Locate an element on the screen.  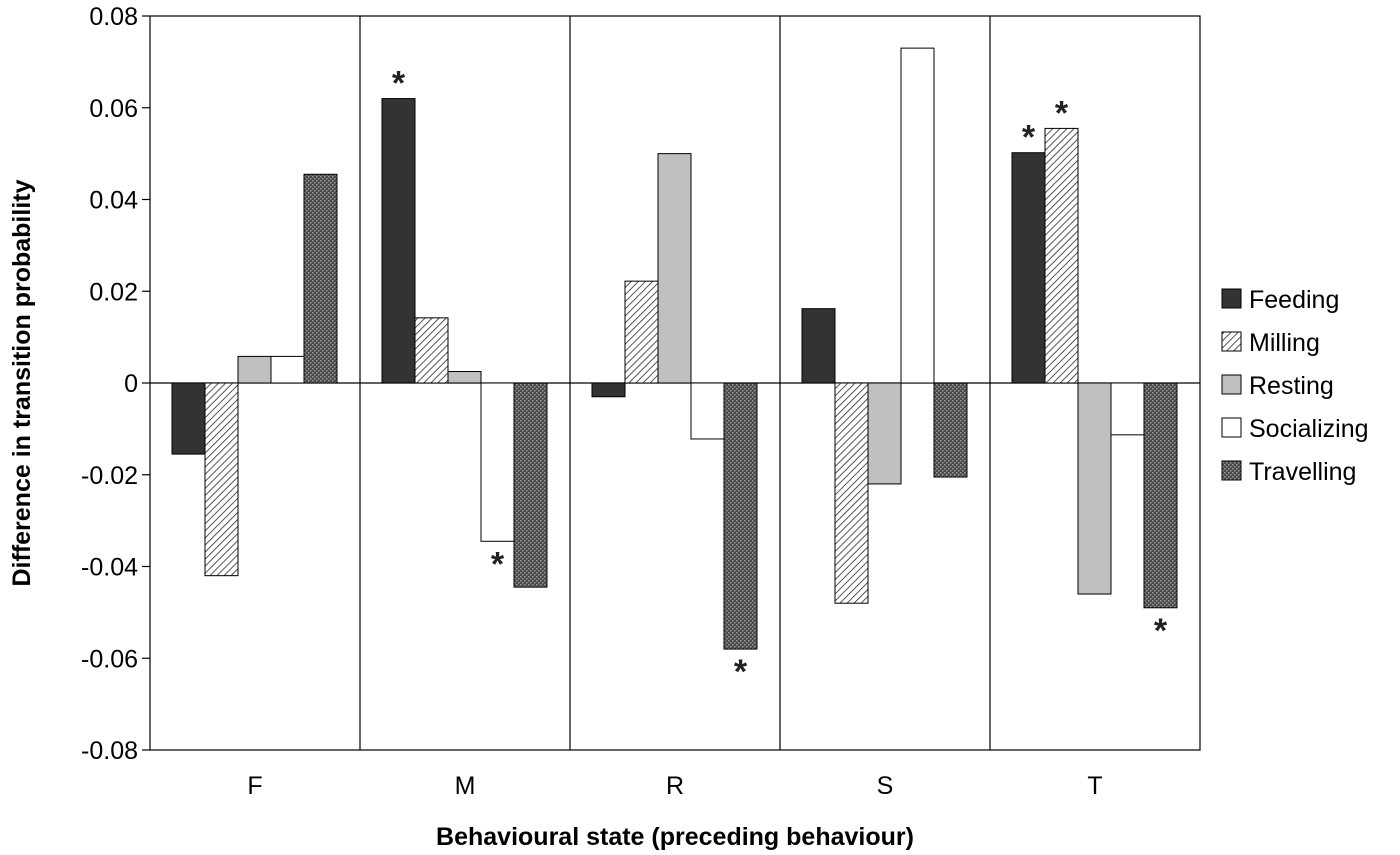
bar-resting-s is located at coordinates (884, 433).